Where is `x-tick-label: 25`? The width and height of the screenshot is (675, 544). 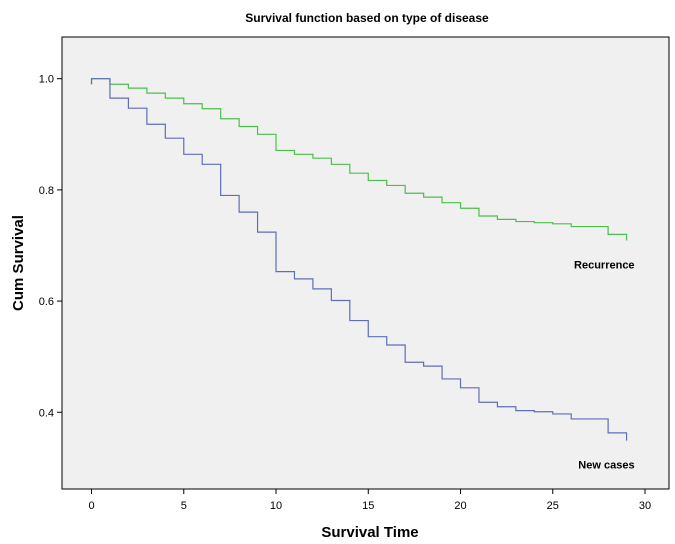
x-tick-label: 25 is located at coordinates (553, 506).